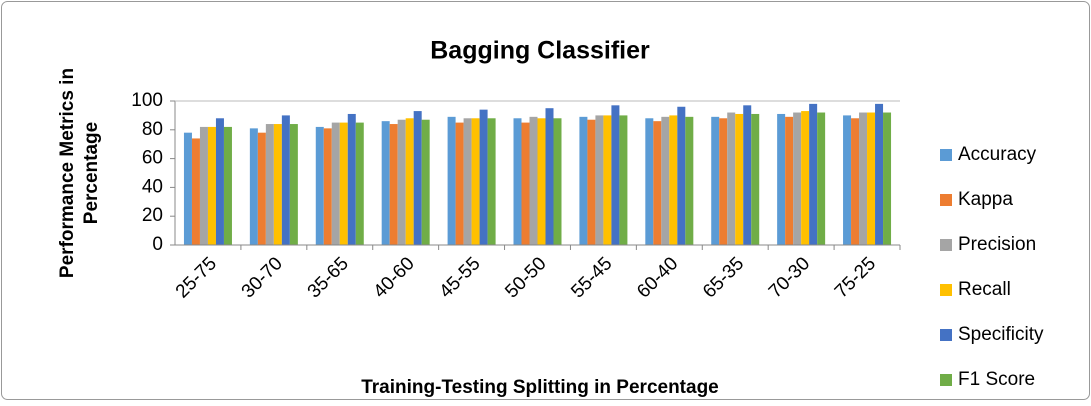 This screenshot has height=406, width=1091. What do you see at coordinates (147, 100) in the screenshot?
I see `y-tick-label: 100` at bounding box center [147, 100].